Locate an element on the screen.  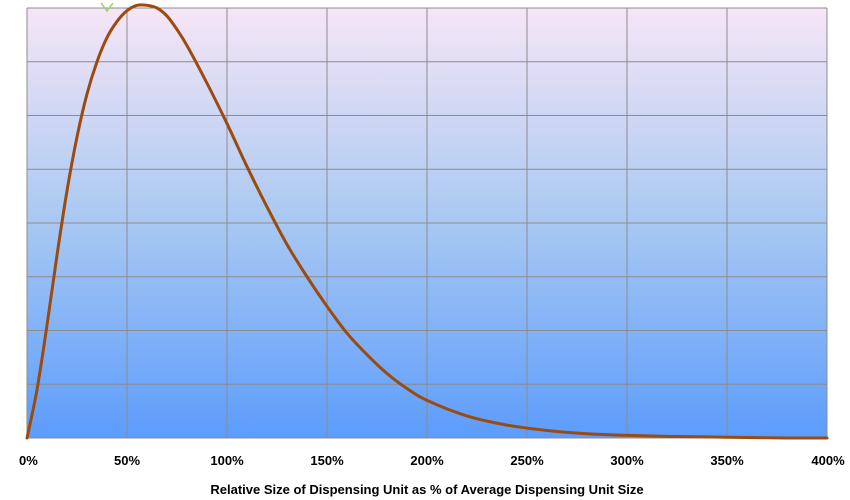
x-tick-labels: 0% 50% 100% 150% 200% 250% 300% 350% 400% is located at coordinates (432, 460).